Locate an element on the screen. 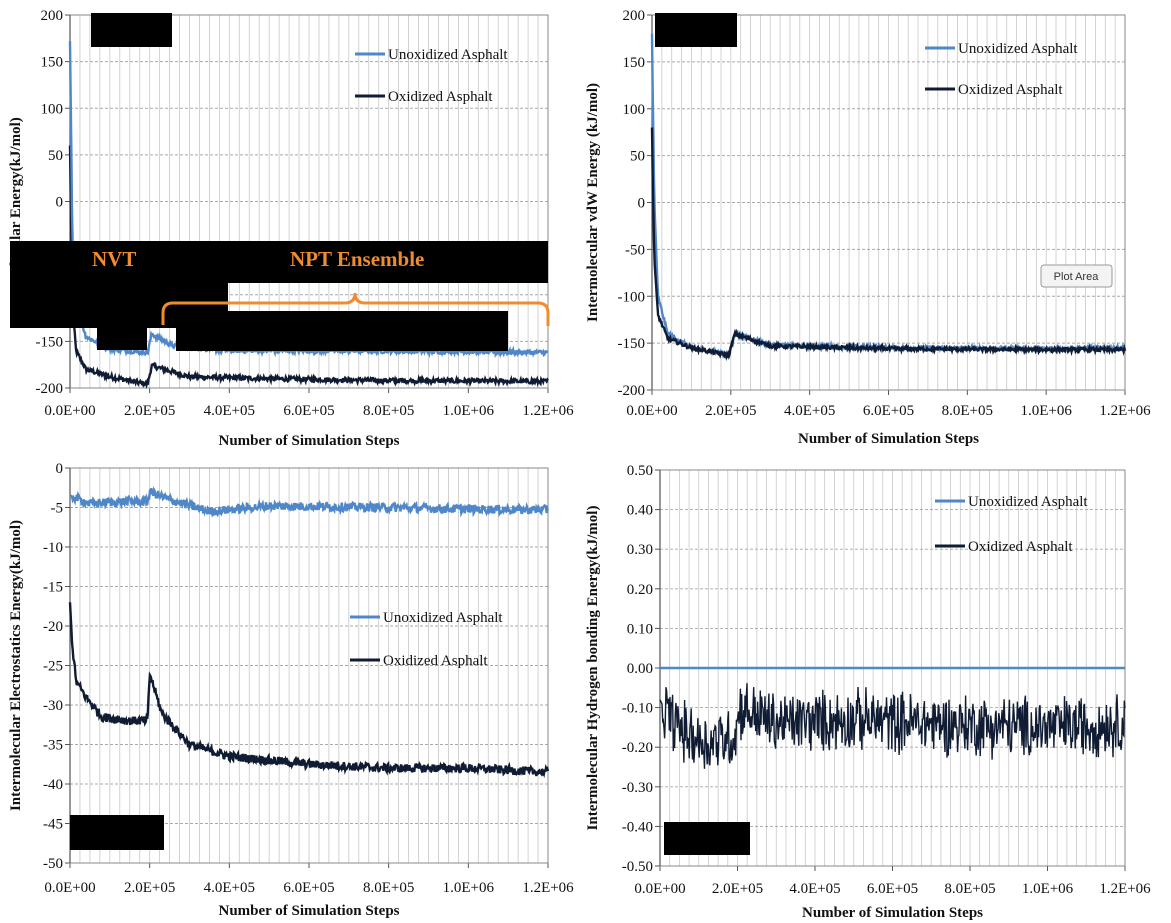 The height and width of the screenshot is (923, 1171). y-tick-label: 0.30 is located at coordinates (640, 550).